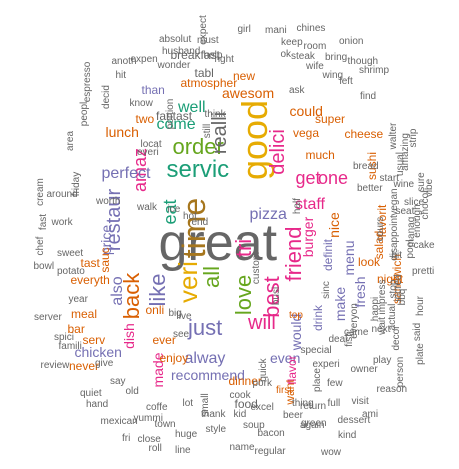  I want to click on cloud-word: recommend, so click(208, 375).